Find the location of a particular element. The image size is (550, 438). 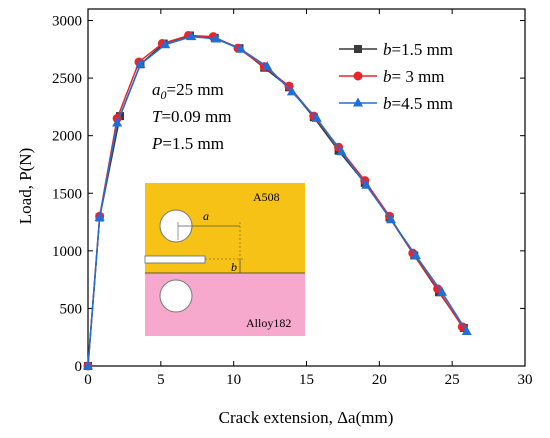

x-tick-label: 25 is located at coordinates (452, 380).